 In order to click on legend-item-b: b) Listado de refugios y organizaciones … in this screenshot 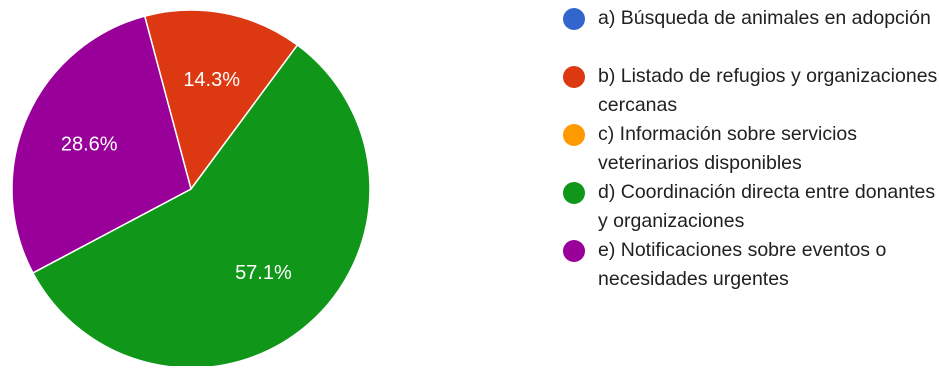, I will do `click(751, 91)`.